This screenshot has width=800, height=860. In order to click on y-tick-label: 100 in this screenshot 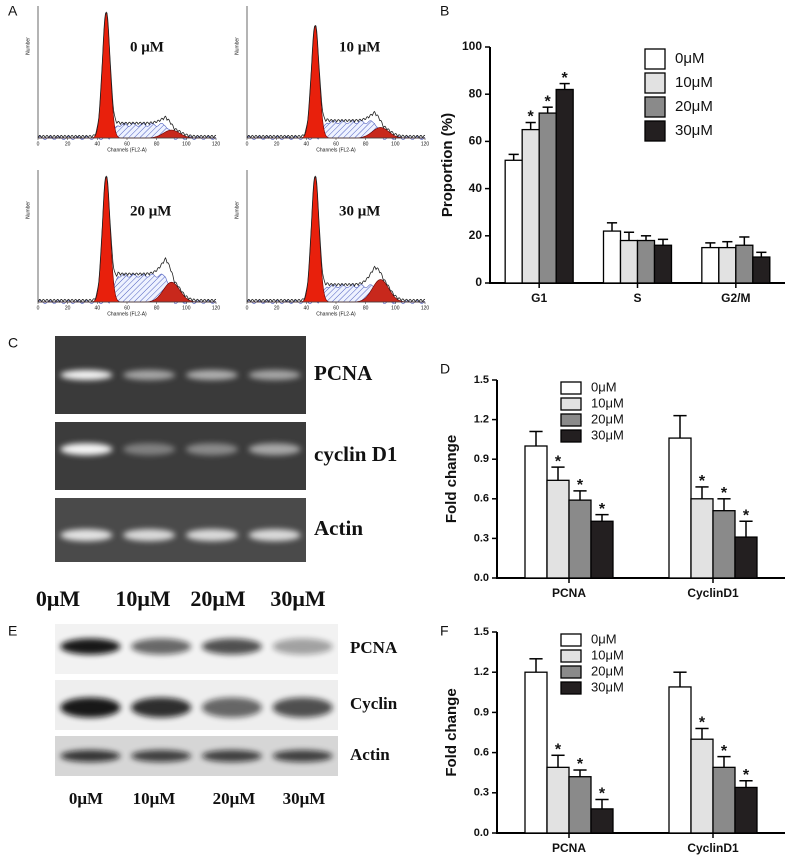, I will do `click(472, 46)`.